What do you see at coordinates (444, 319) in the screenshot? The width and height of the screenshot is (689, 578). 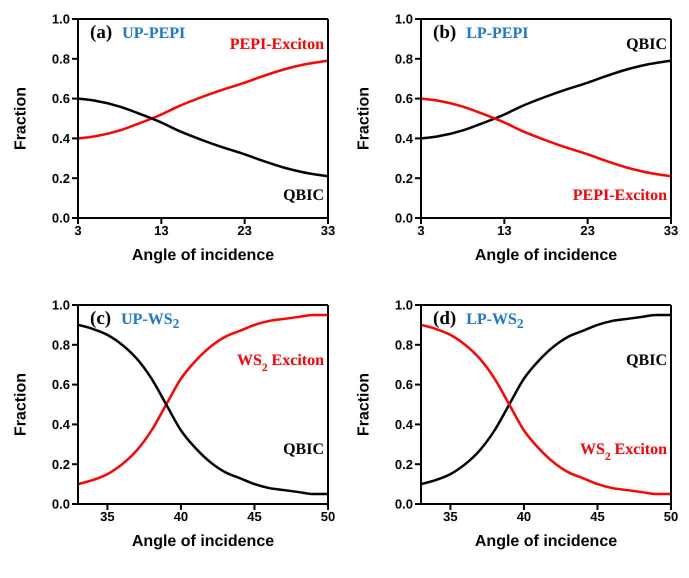 I see `annotation: (d)` at bounding box center [444, 319].